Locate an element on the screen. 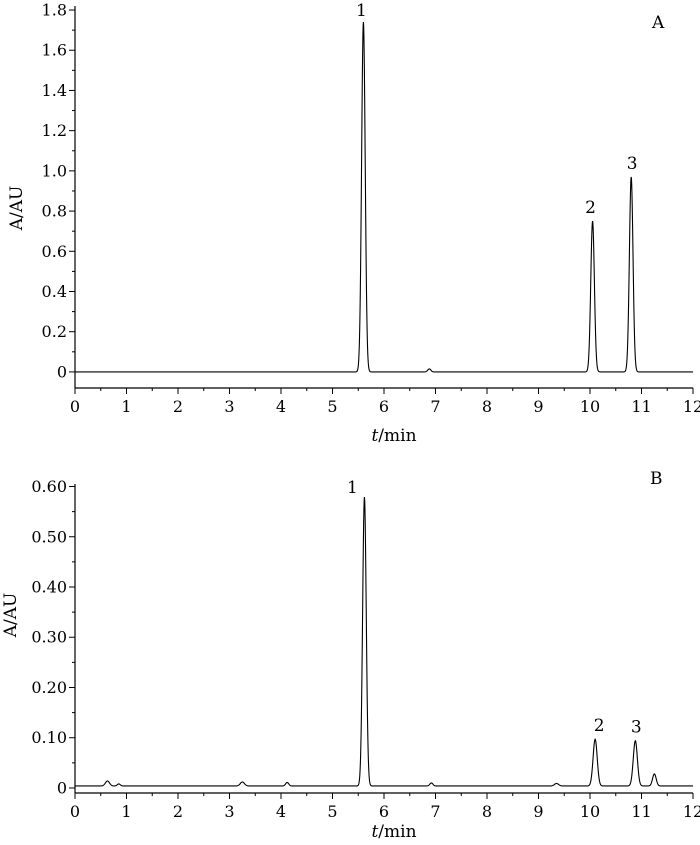 The height and width of the screenshot is (845, 700). panel-label: B is located at coordinates (656, 479).